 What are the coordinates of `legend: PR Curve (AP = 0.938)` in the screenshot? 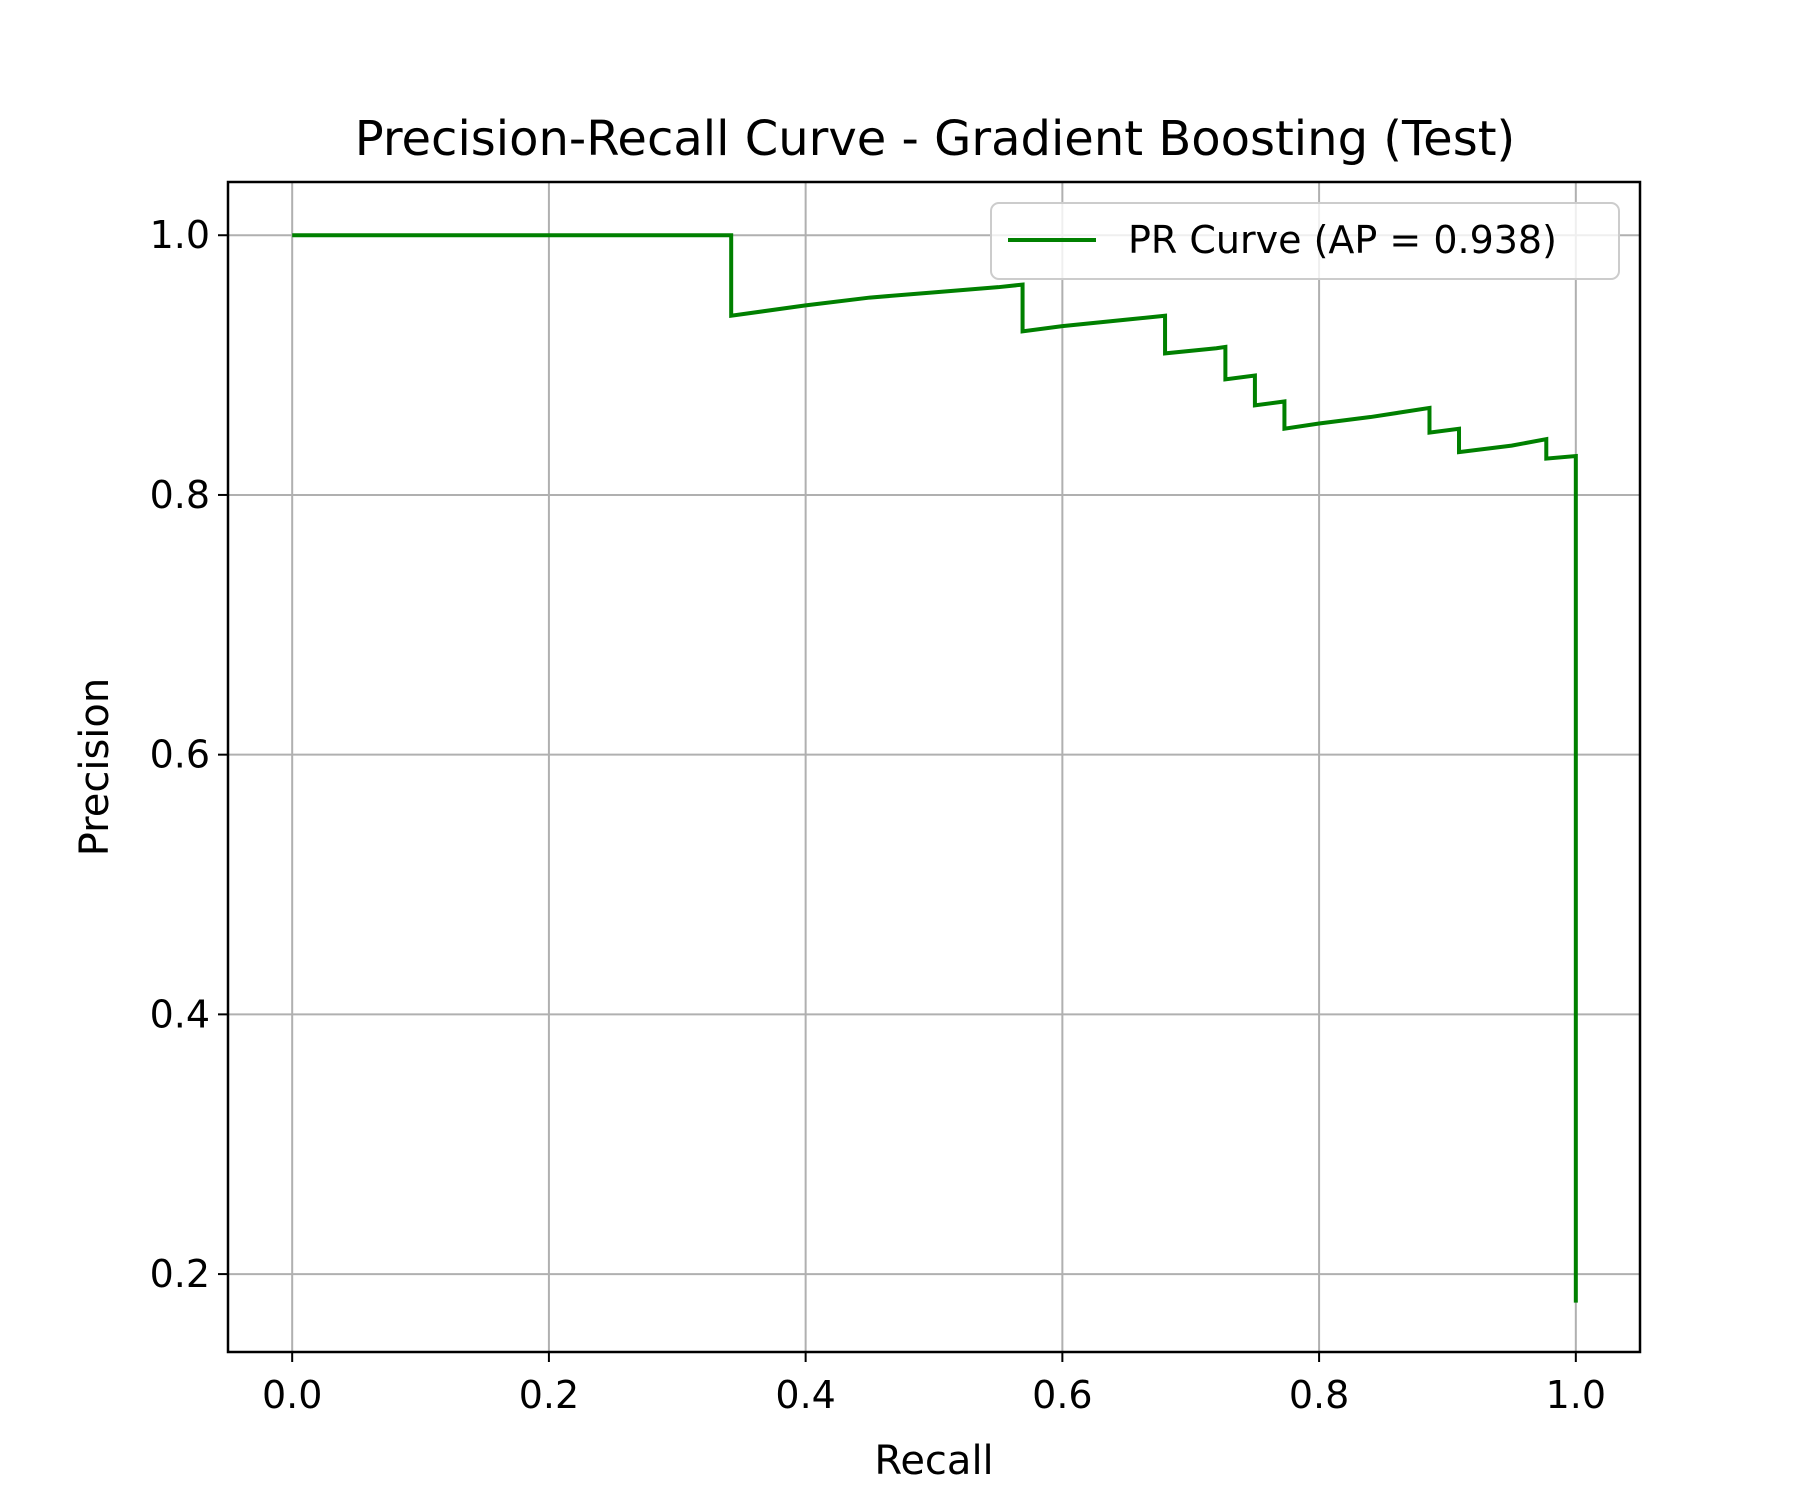 It's located at (1305, 241).